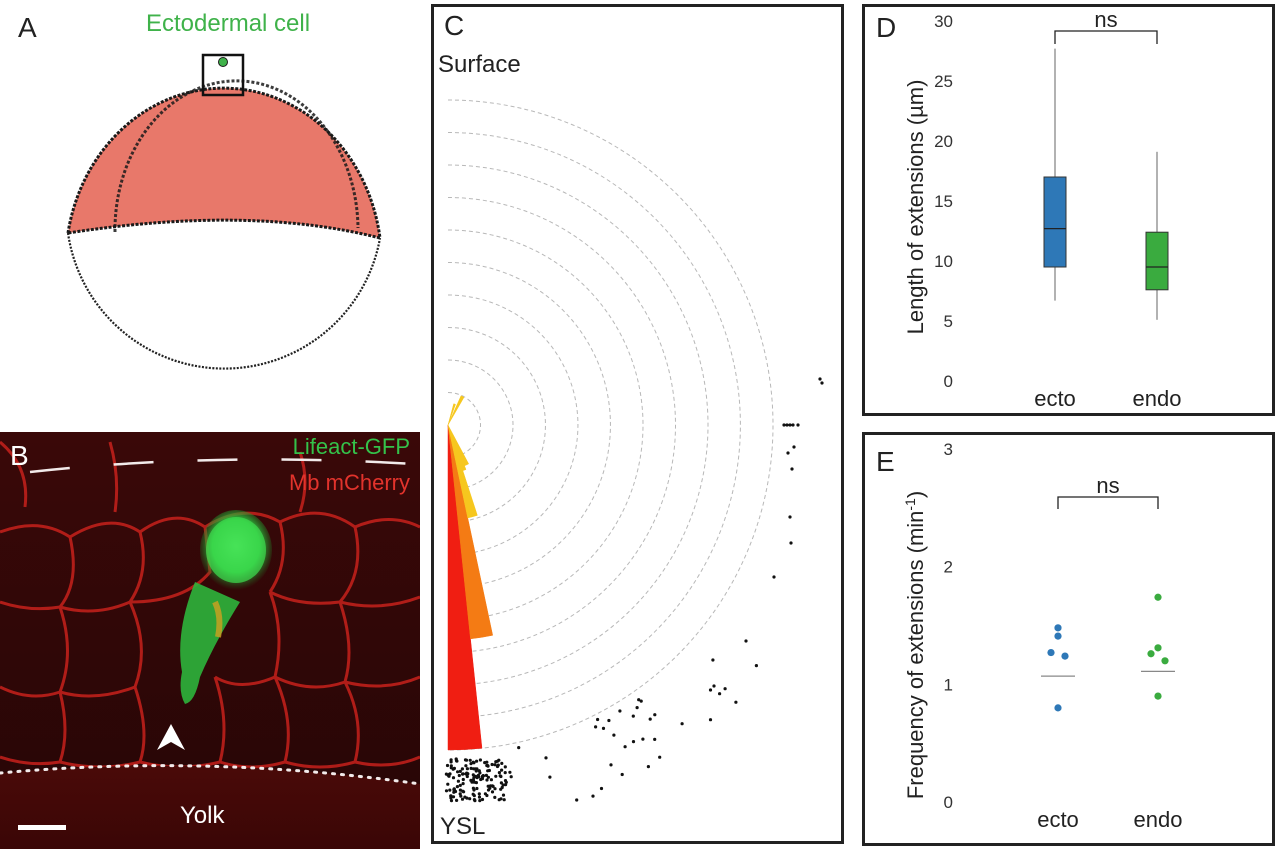  I want to click on panel-letter-e: E, so click(885, 461).